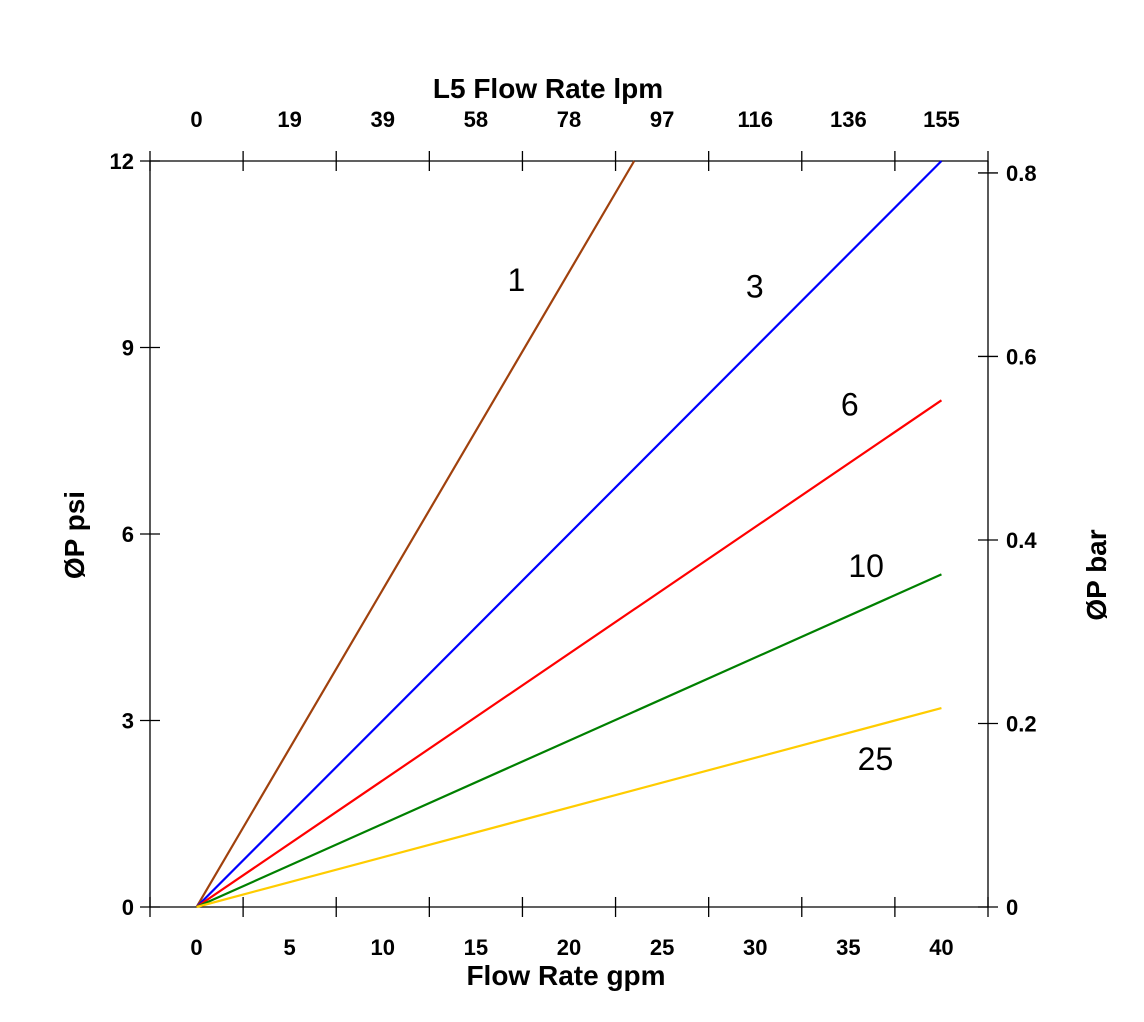 The image size is (1144, 1022). Describe the element at coordinates (941, 119) in the screenshot. I see `top-tick-label: 155` at that location.